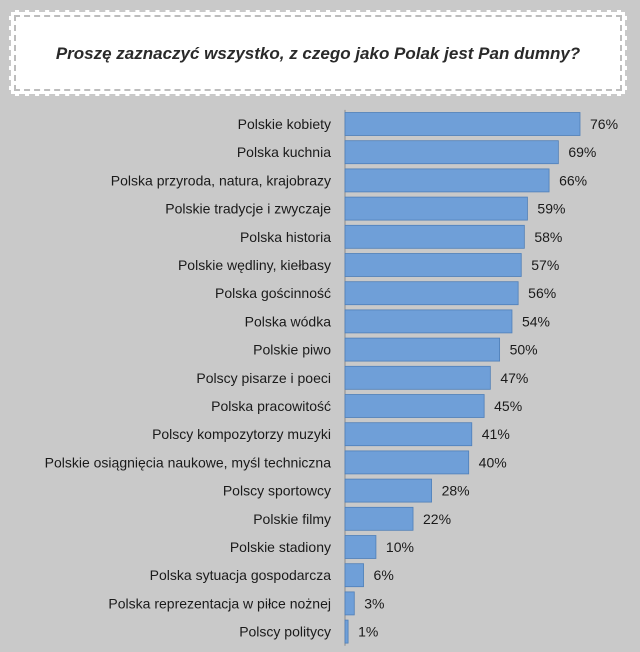  What do you see at coordinates (368, 632) in the screenshot?
I see `value-label: 1%` at bounding box center [368, 632].